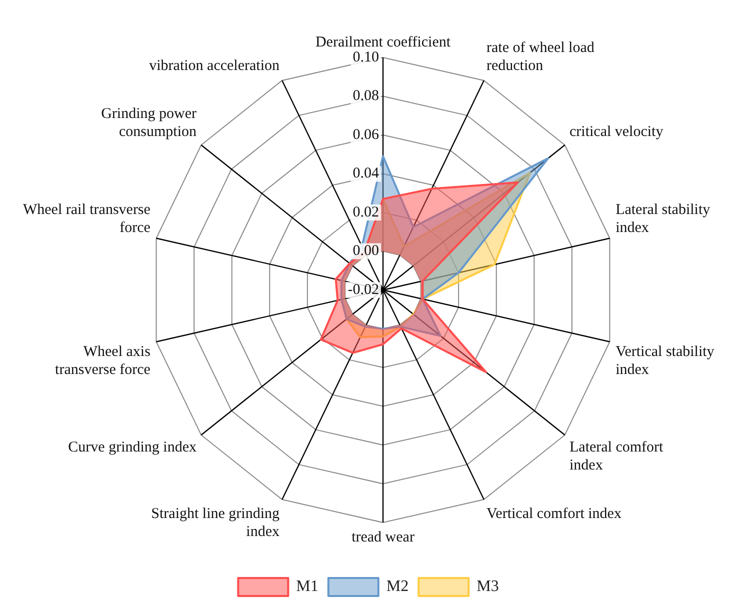  What do you see at coordinates (397, 587) in the screenshot?
I see `legend-label: M2` at bounding box center [397, 587].